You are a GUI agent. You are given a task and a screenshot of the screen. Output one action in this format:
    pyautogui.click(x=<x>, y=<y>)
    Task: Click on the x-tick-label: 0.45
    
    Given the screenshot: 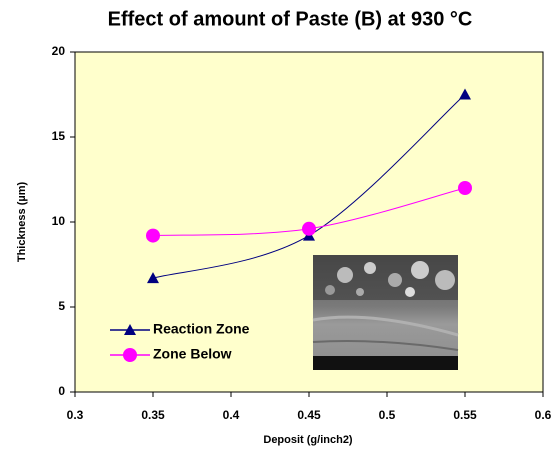 What is the action you would take?
    pyautogui.click(x=309, y=415)
    